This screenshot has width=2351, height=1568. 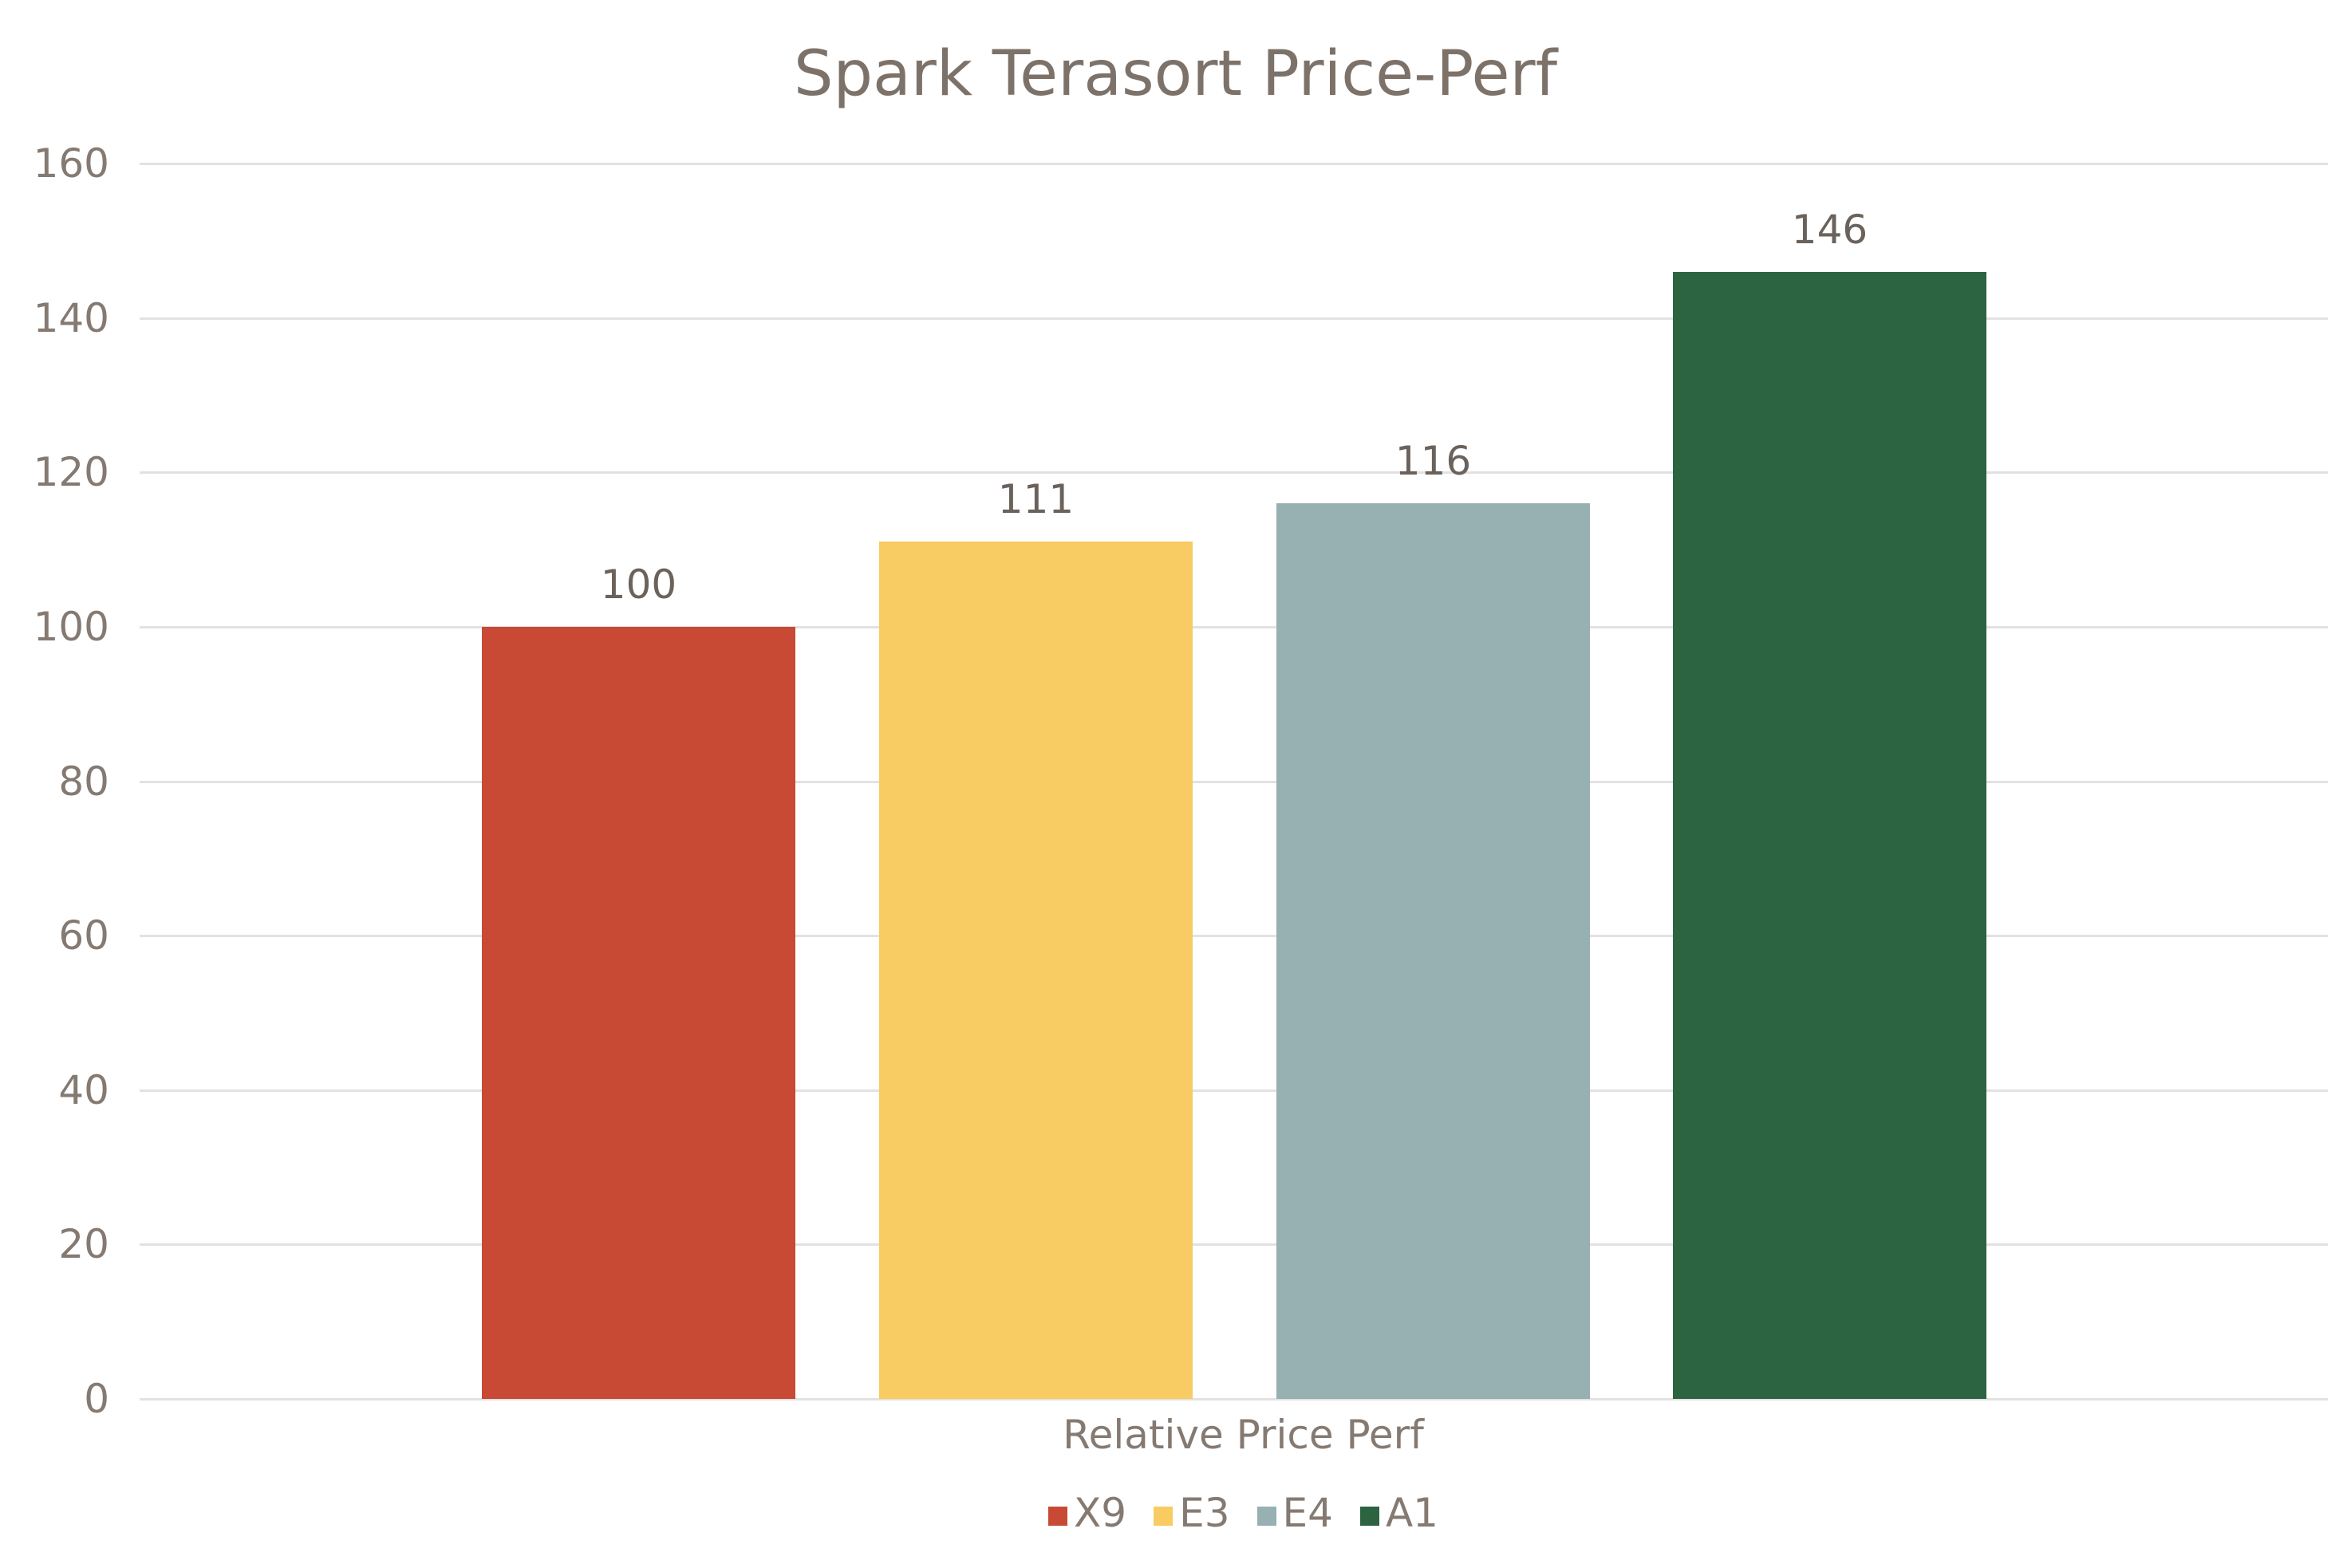 What do you see at coordinates (1175, 74) in the screenshot?
I see `chart-title: Spark Terasort Price-Perf` at bounding box center [1175, 74].